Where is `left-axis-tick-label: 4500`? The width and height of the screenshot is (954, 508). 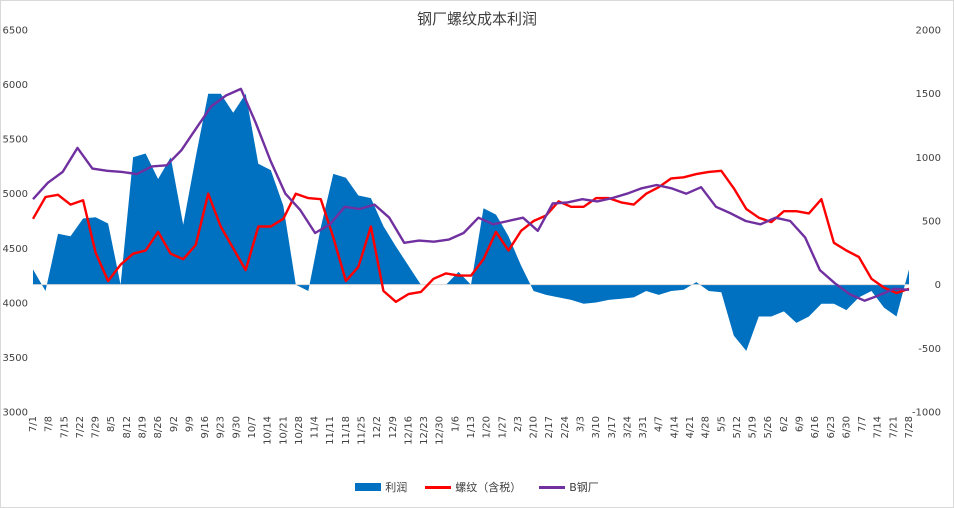
left-axis-tick-label: 4500 is located at coordinates (15, 249).